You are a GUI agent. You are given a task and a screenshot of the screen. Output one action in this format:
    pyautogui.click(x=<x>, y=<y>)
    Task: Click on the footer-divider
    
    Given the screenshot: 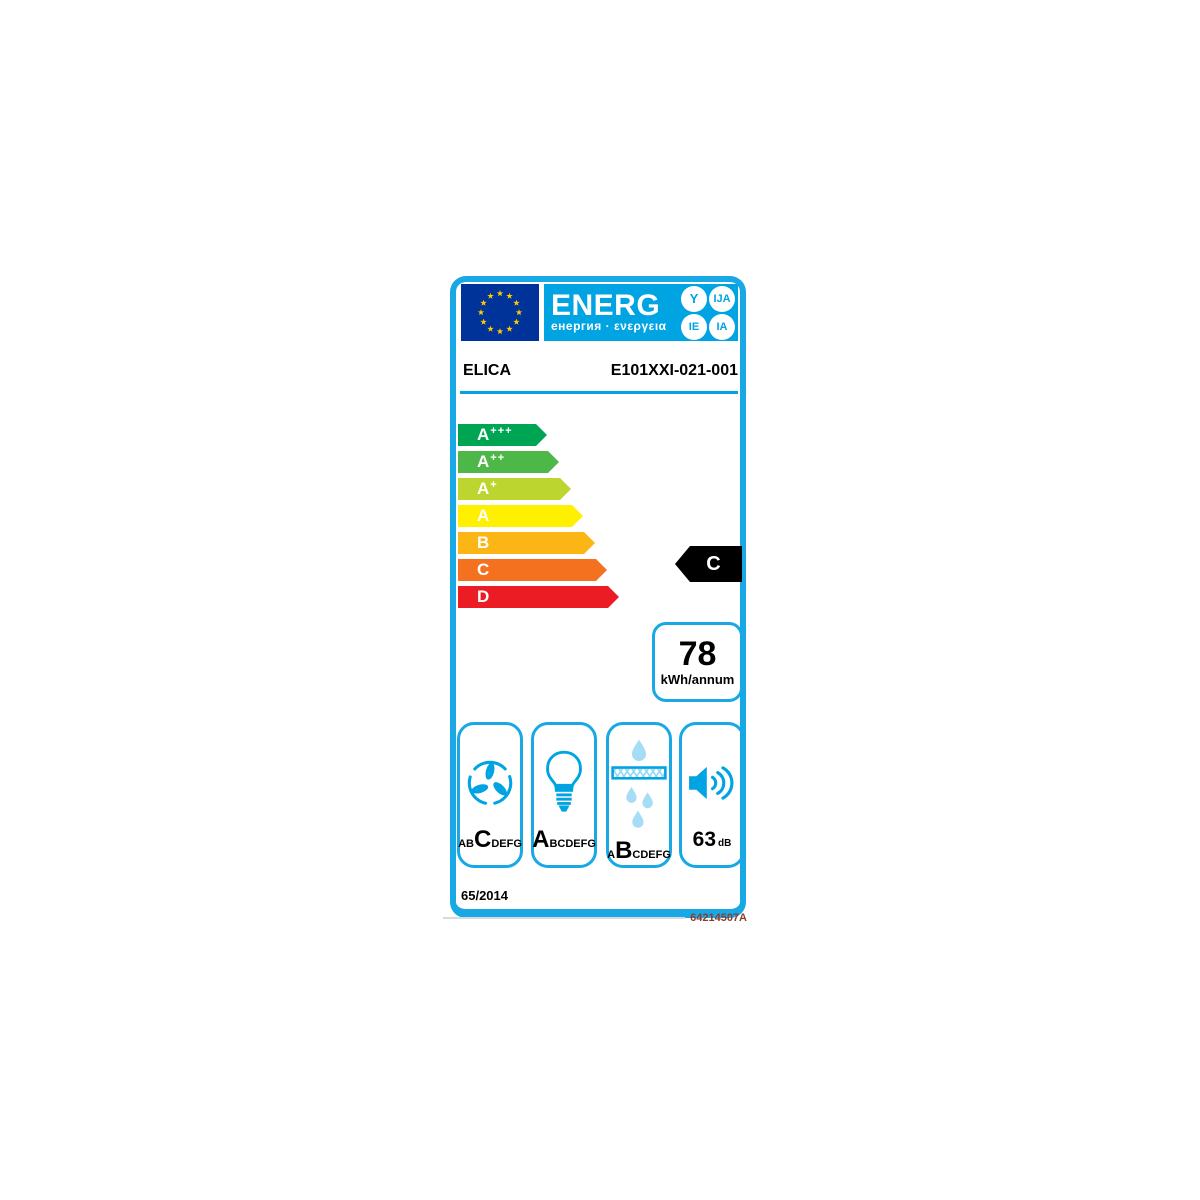 What is the action you would take?
    pyautogui.click(x=564, y=918)
    